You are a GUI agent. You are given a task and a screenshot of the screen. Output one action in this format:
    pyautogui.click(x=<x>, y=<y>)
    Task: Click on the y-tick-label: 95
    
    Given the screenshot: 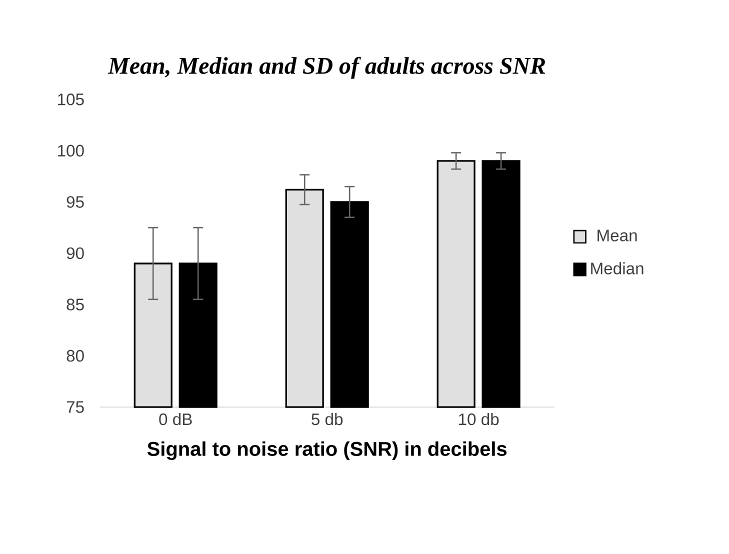 What is the action you would take?
    pyautogui.click(x=75, y=202)
    